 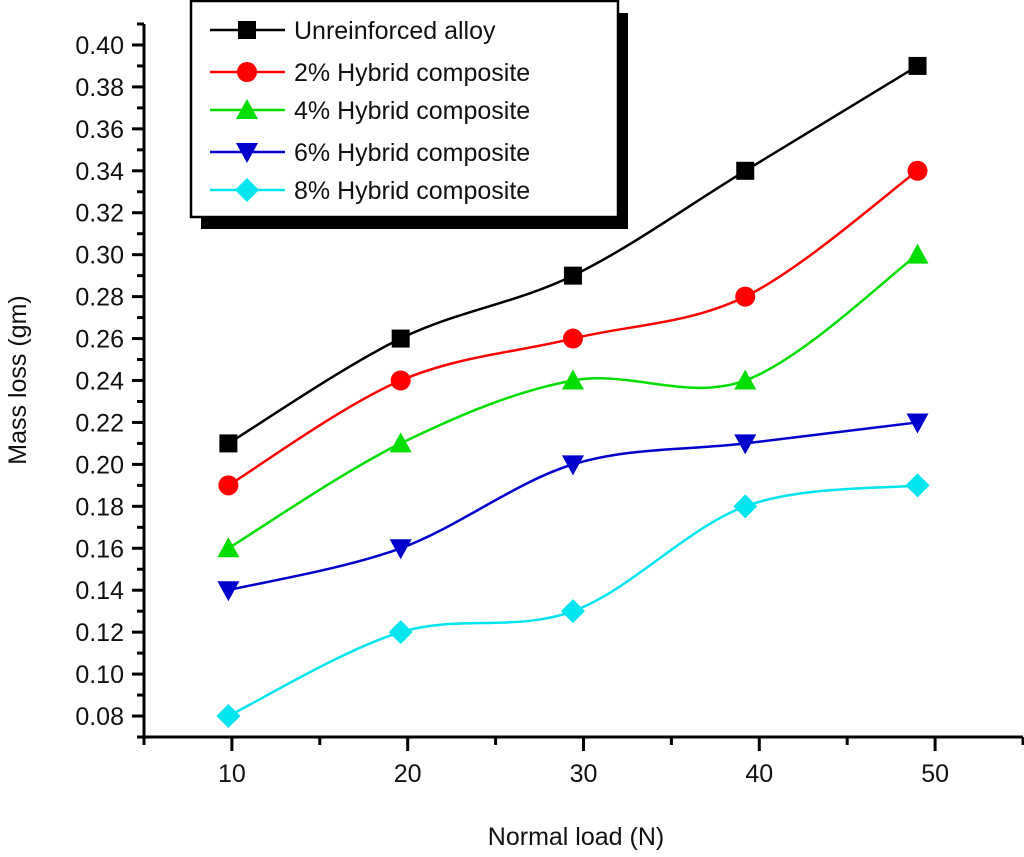 What do you see at coordinates (232, 774) in the screenshot?
I see `x-tick-label: 10` at bounding box center [232, 774].